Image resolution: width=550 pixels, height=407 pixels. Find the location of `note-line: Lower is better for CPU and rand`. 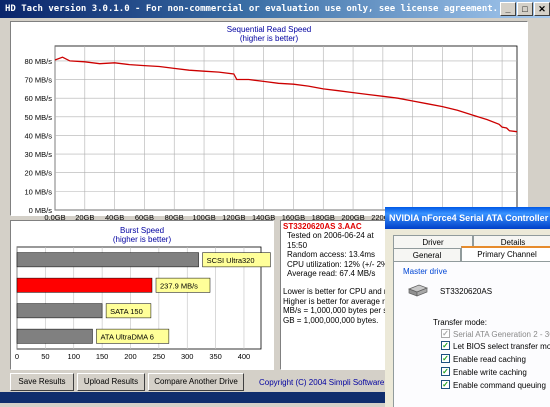

note-line: Lower is better for CPU and rand is located at coordinates (337, 292).